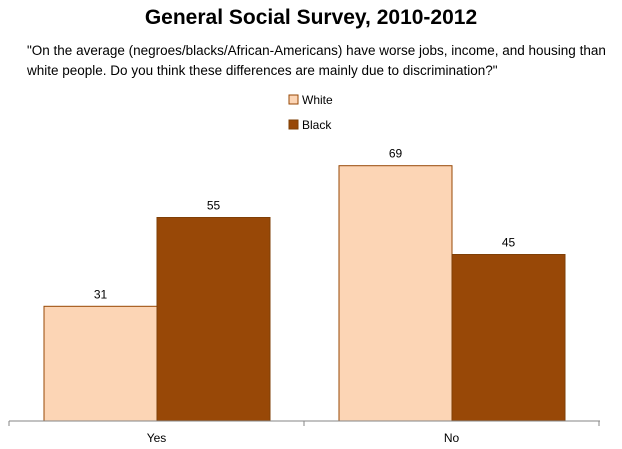 This screenshot has width=622, height=449. What do you see at coordinates (317, 100) in the screenshot?
I see `legend-label-white: White` at bounding box center [317, 100].